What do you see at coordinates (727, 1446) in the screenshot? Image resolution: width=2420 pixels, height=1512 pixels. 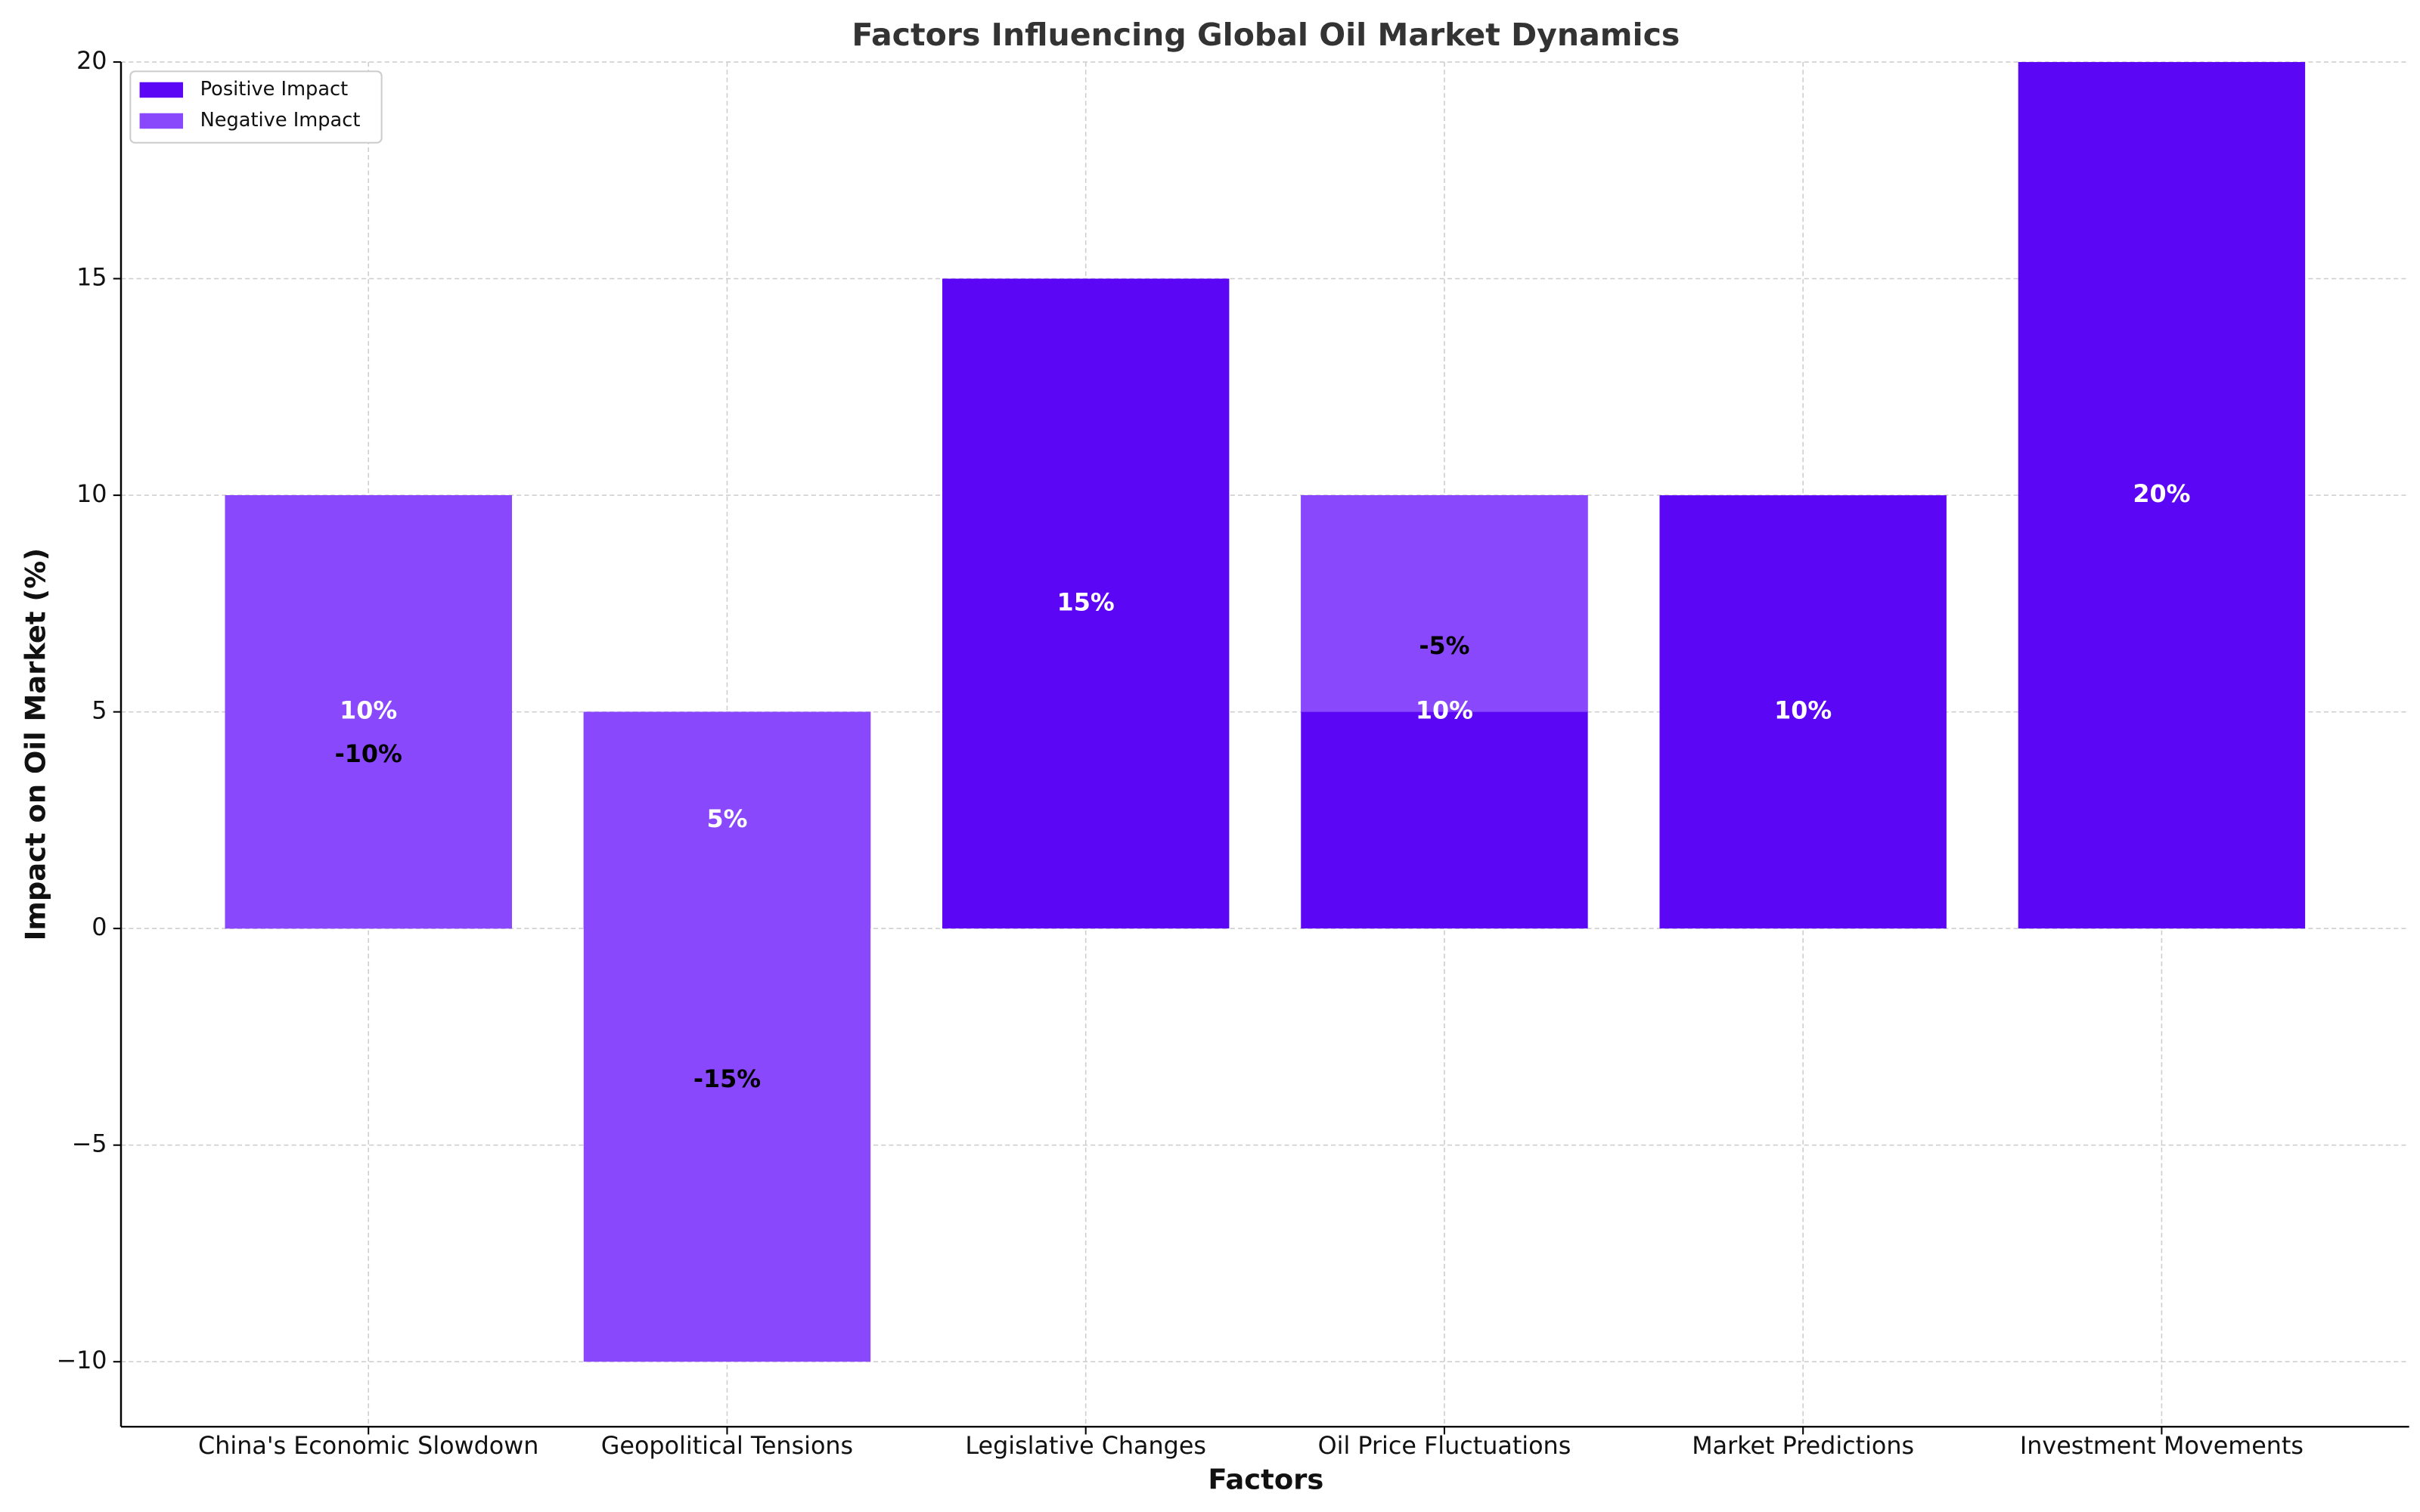 I see `x-tick-label: Geopolitical Tensions` at bounding box center [727, 1446].